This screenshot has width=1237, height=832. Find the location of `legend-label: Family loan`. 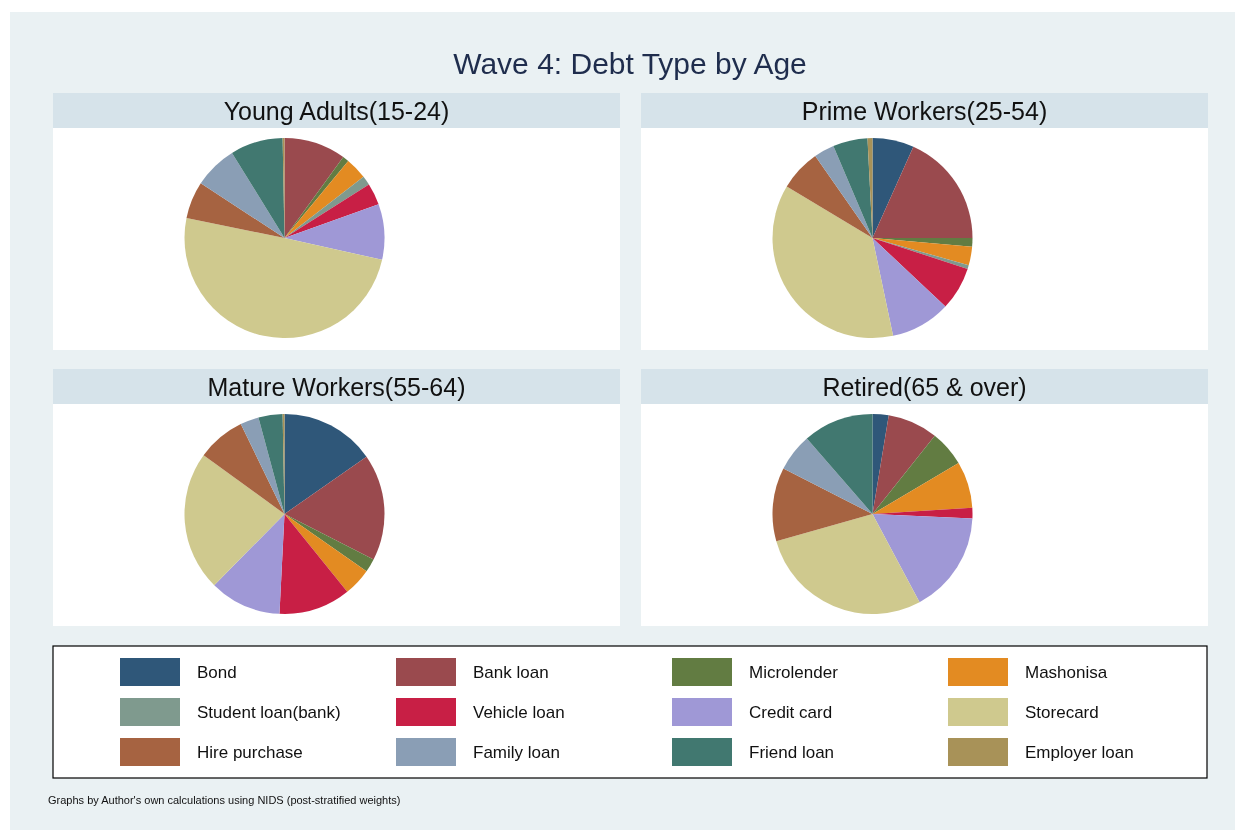

legend-label: Family loan is located at coordinates (516, 752).